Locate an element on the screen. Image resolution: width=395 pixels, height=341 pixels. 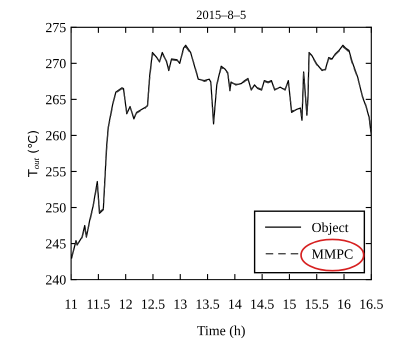
x-axis-title: Time (h) is located at coordinates (221, 332).